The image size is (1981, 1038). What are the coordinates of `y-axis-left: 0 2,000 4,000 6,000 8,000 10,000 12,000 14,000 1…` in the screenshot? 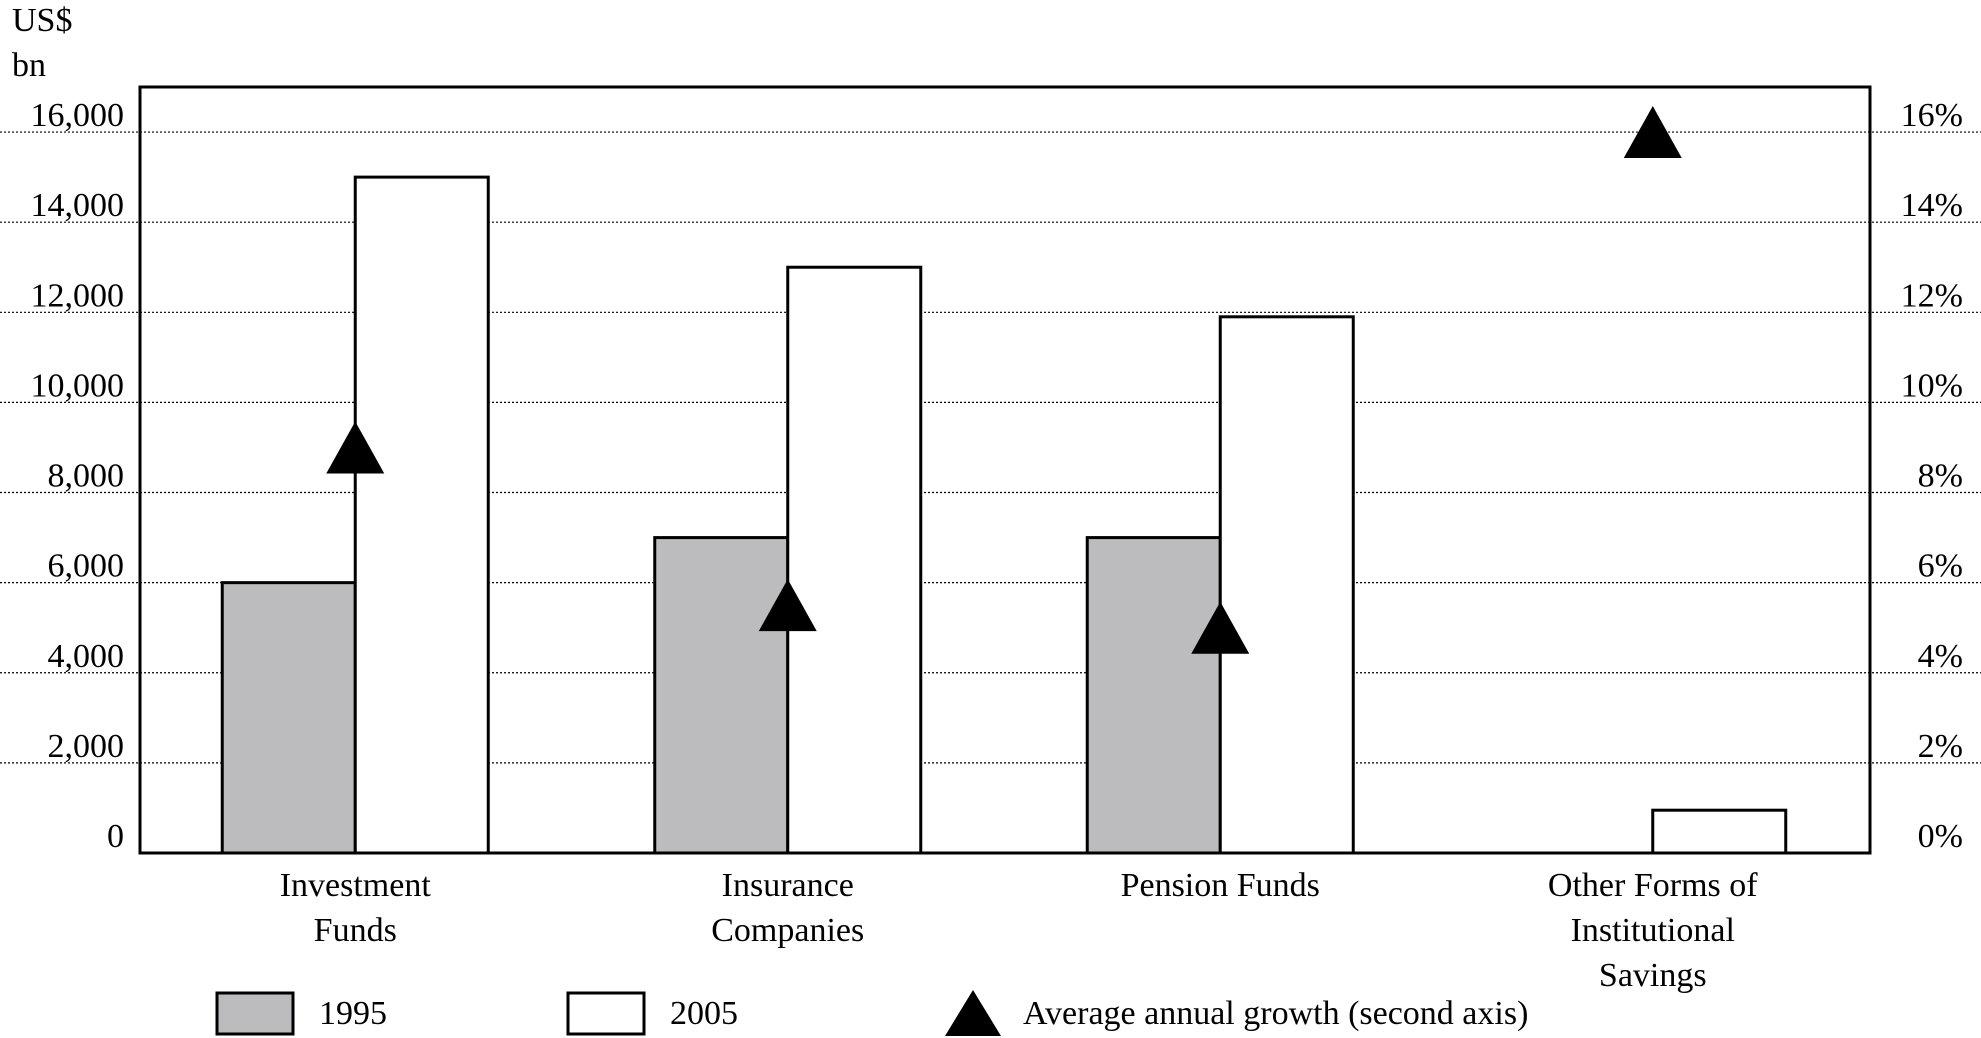 It's located at (78, 476).